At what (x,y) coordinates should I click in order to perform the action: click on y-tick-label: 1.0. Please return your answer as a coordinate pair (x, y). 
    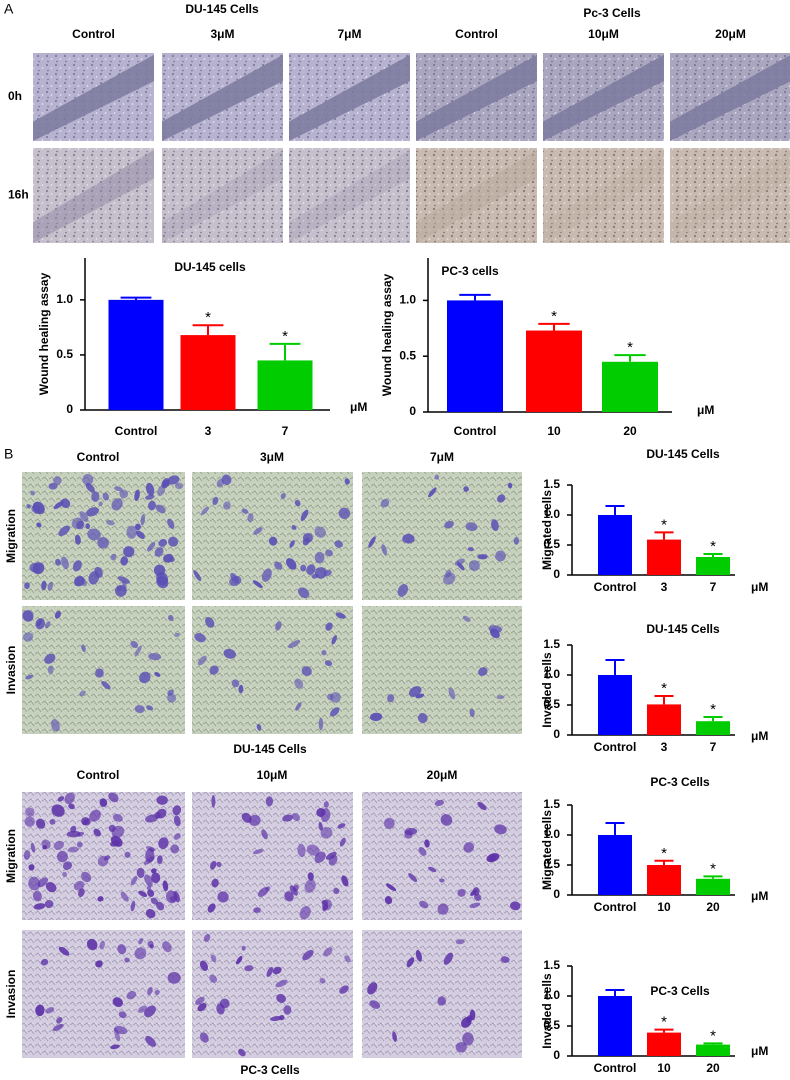
    Looking at the image, I should click on (551, 995).